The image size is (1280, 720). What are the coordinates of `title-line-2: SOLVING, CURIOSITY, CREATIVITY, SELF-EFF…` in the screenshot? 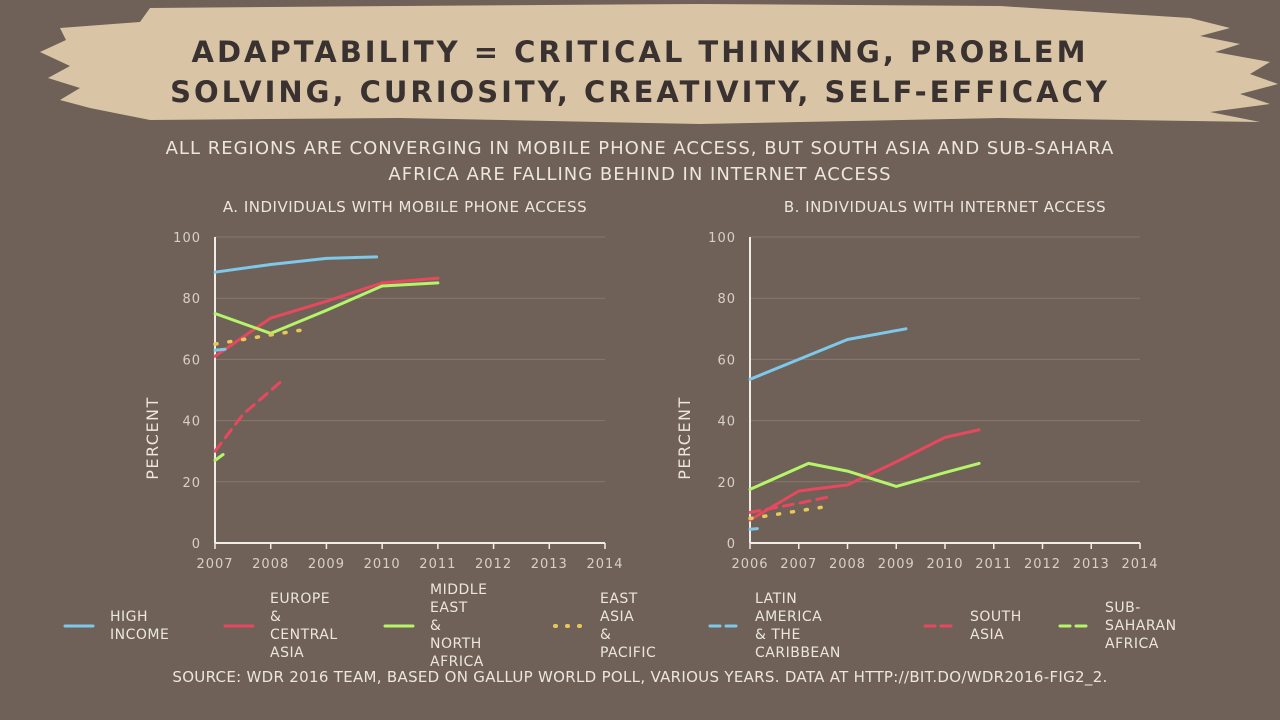 It's located at (640, 92).